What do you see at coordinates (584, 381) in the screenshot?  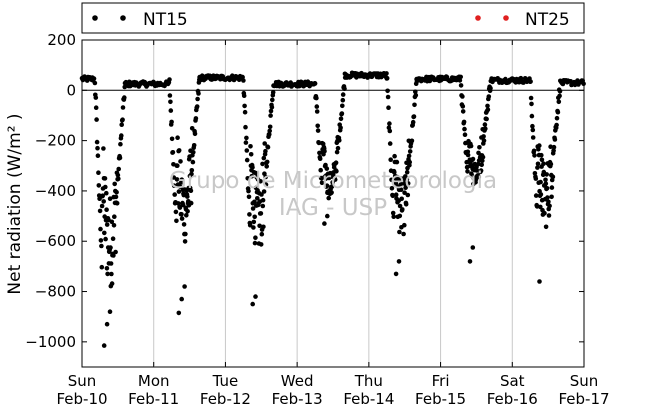 I see `x-tick-label-day: Sun` at bounding box center [584, 381].